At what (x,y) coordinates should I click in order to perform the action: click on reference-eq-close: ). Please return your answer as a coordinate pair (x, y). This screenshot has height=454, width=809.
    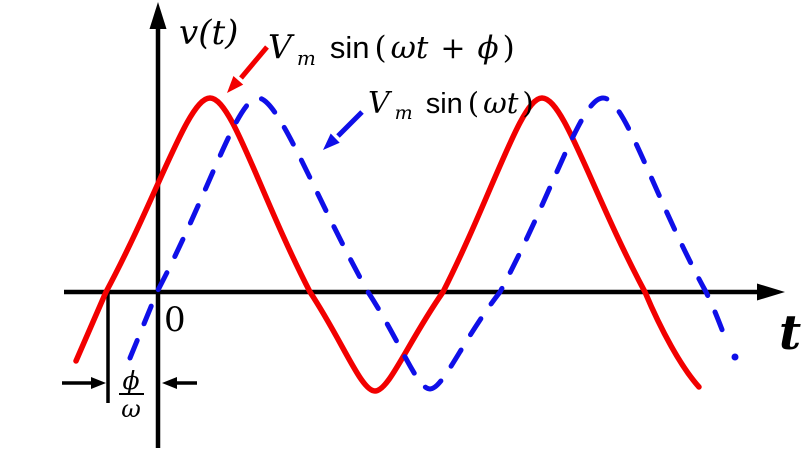
    Looking at the image, I should click on (527, 103).